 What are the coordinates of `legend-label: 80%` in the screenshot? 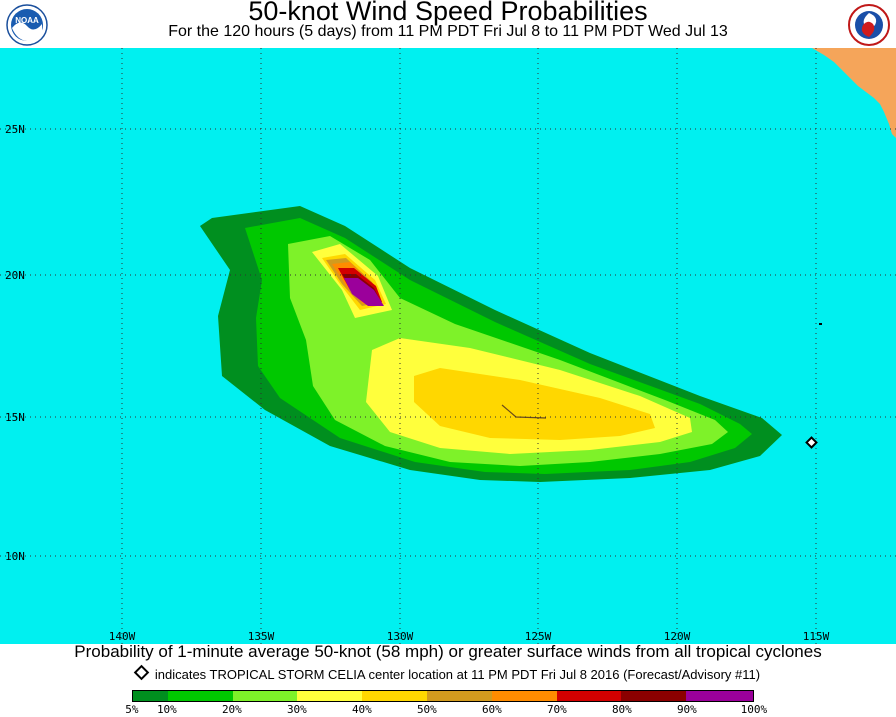 It's located at (621, 709).